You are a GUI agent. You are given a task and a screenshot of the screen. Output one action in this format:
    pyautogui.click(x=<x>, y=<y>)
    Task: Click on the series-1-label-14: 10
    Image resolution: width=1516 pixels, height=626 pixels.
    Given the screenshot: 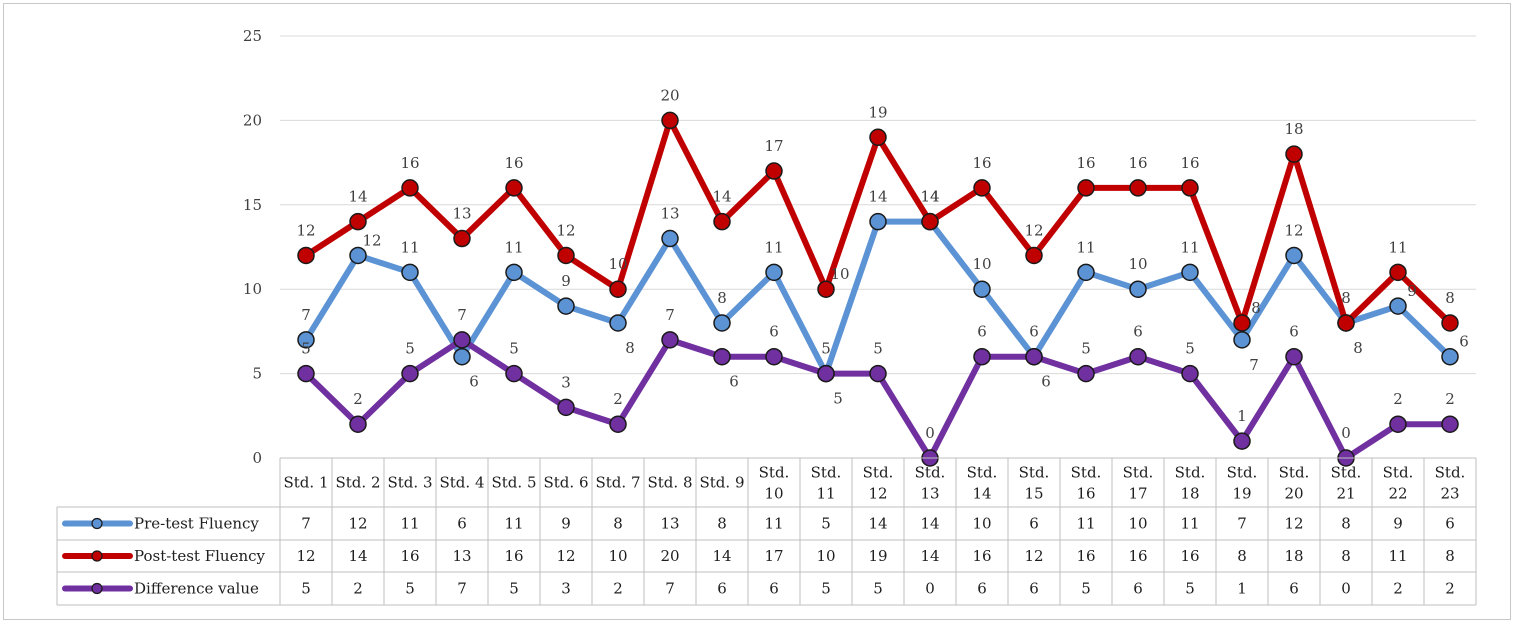 What is the action you would take?
    pyautogui.click(x=981, y=264)
    